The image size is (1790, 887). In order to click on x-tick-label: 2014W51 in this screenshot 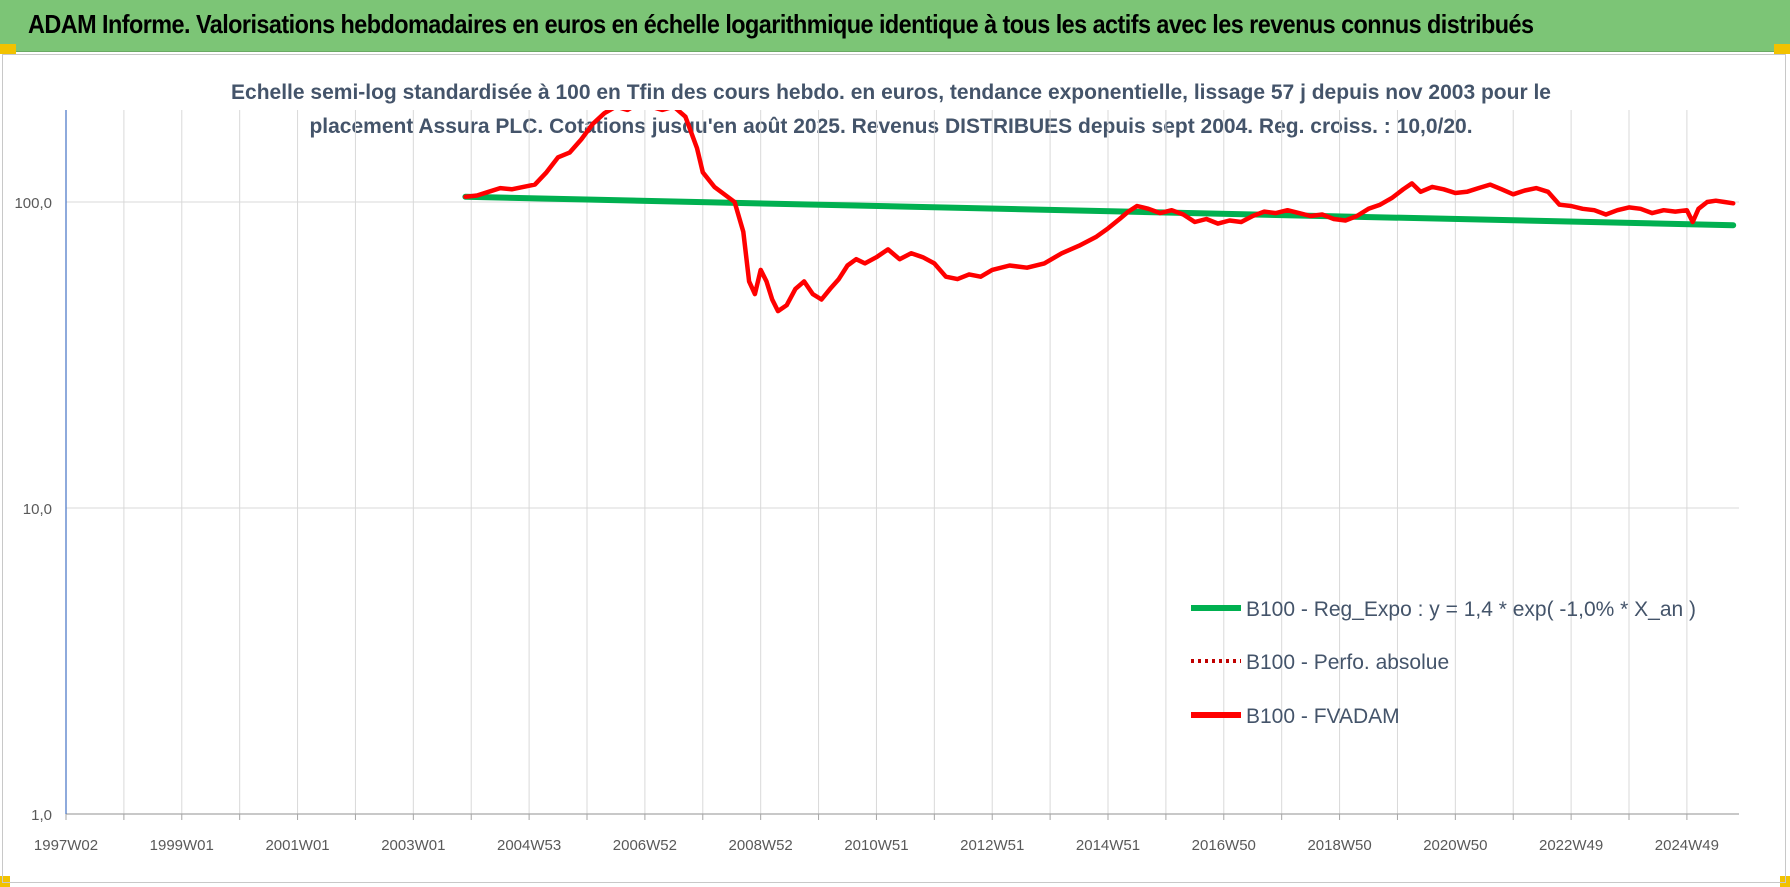, I will do `click(1108, 845)`.